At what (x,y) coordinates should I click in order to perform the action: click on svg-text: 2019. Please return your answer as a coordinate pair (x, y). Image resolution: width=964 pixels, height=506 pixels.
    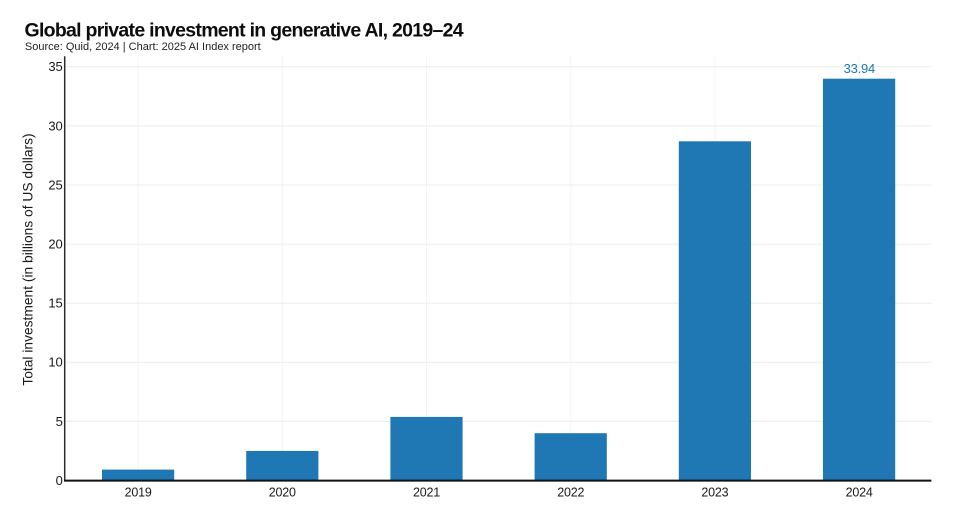
    Looking at the image, I should click on (138, 493).